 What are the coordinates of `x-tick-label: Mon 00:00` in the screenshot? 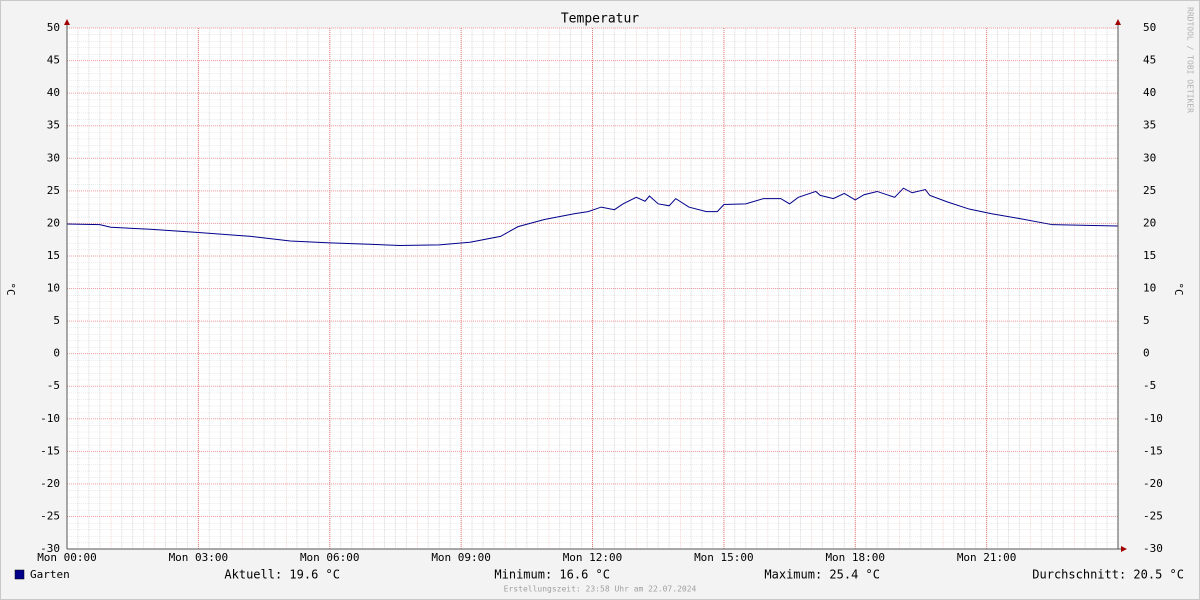 It's located at (67, 557).